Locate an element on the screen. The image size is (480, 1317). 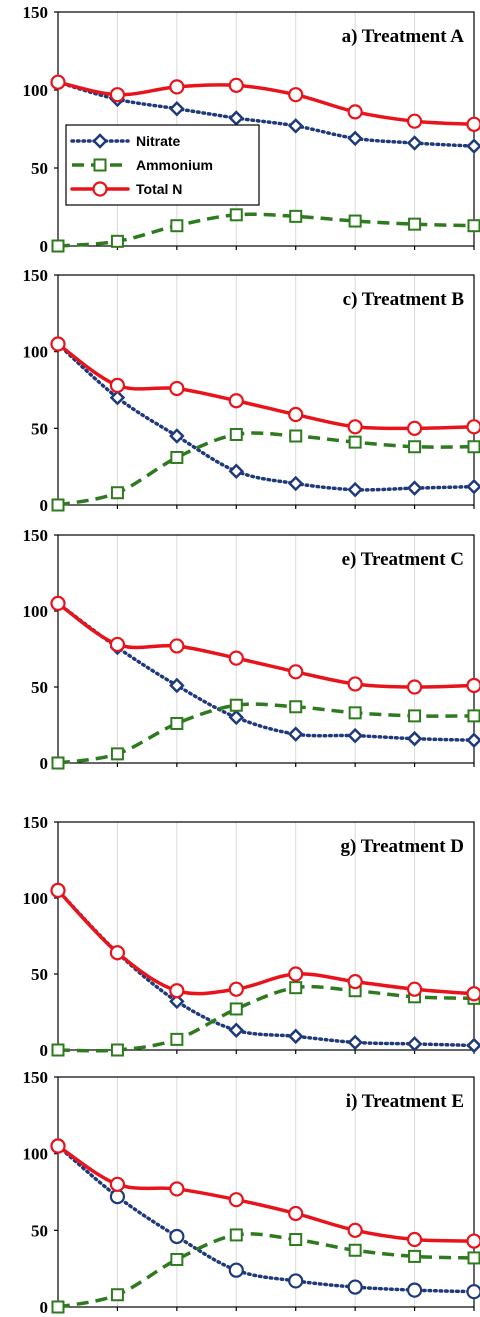
legend-label: Total N is located at coordinates (159, 189).